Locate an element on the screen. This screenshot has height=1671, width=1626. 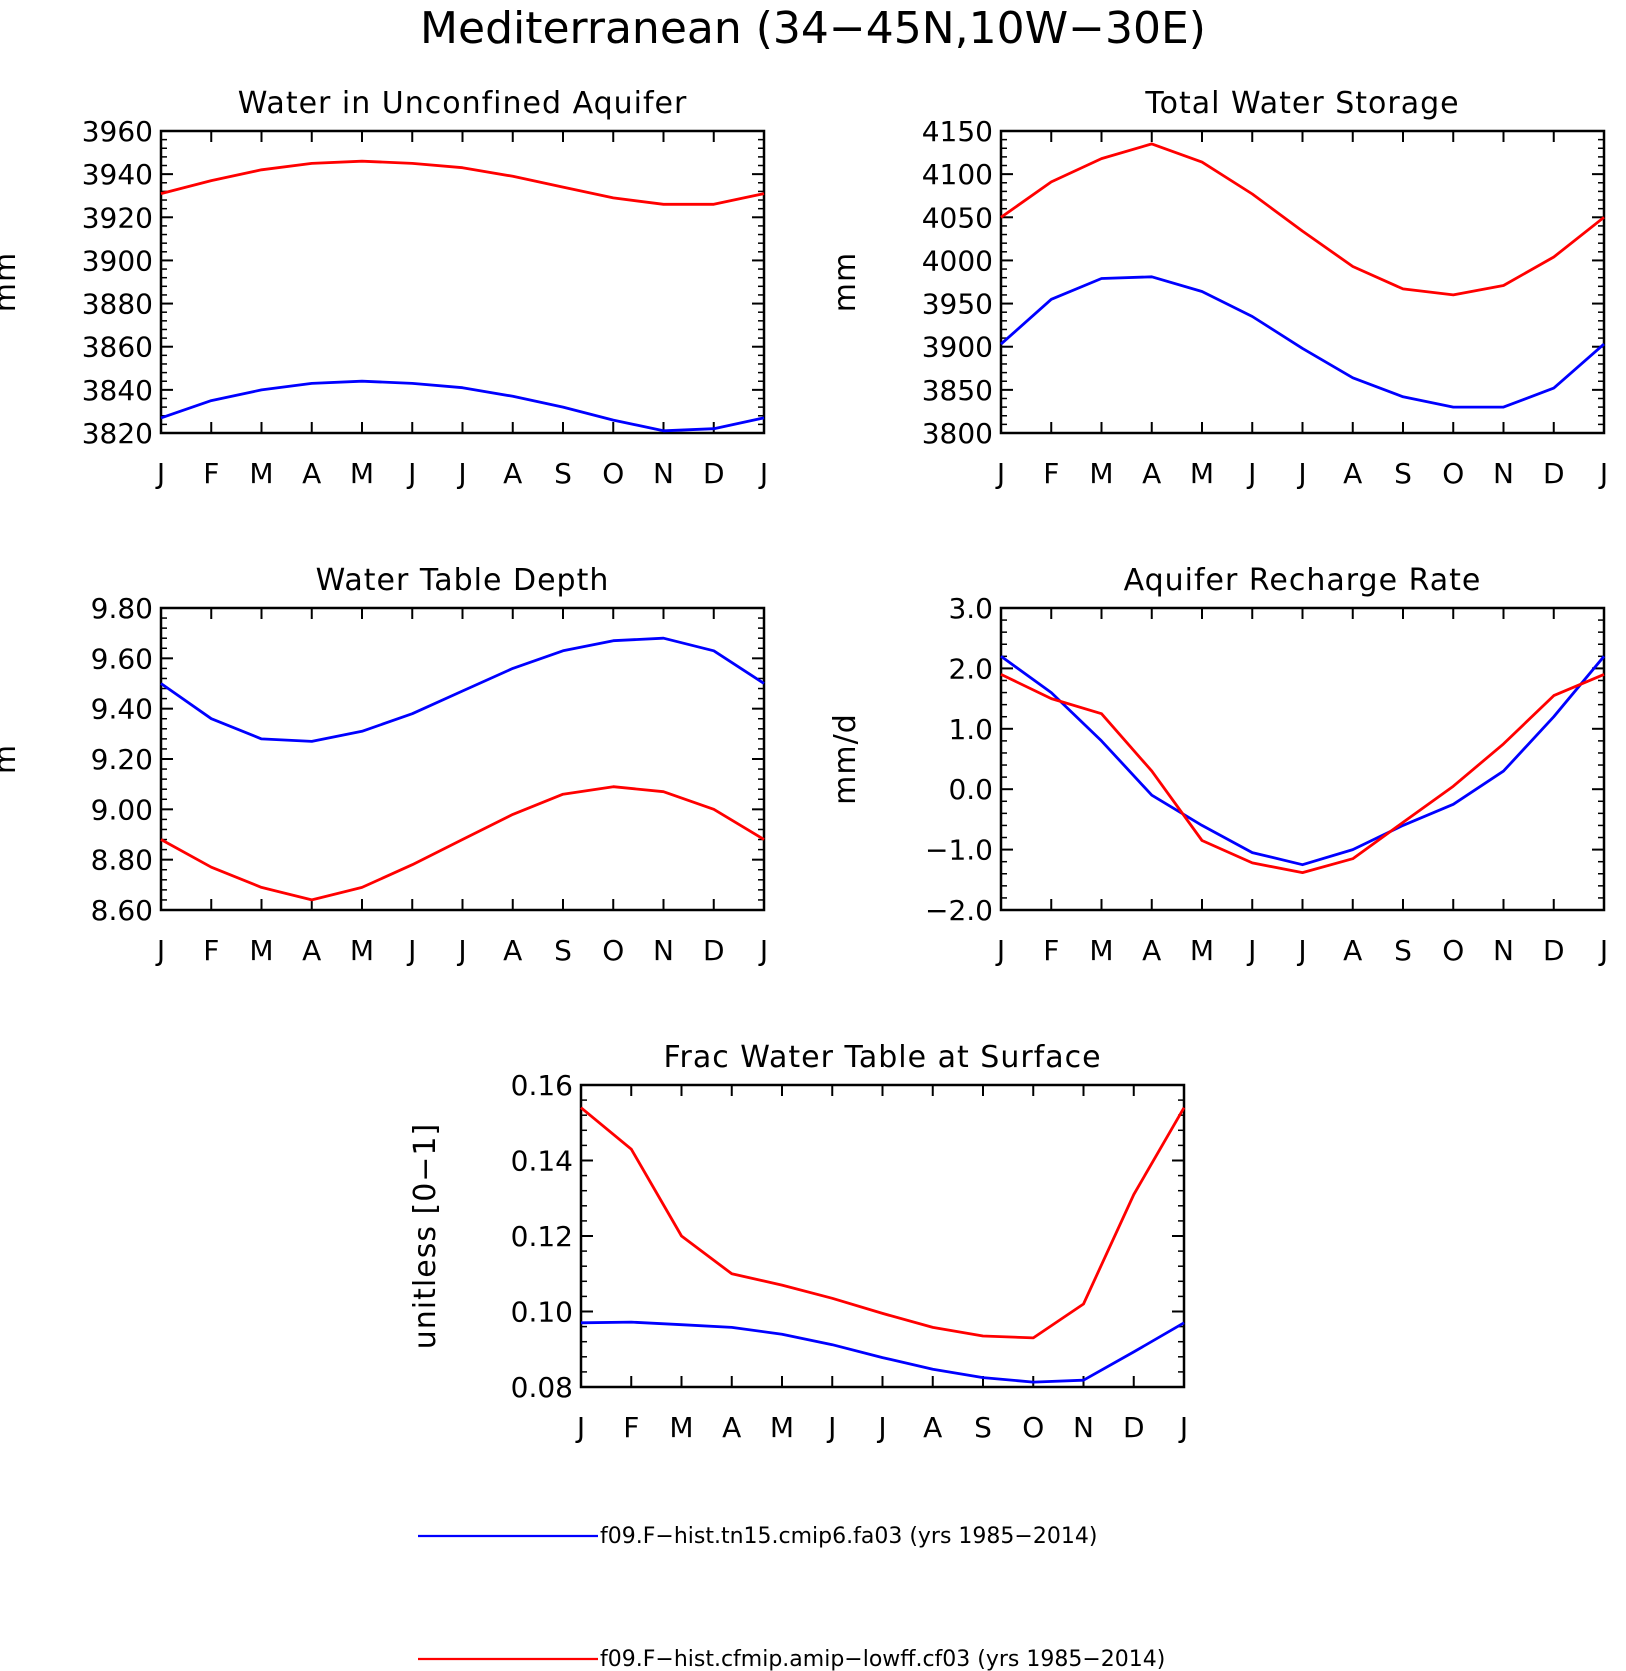
y-tick-label: 3940 is located at coordinates (117, 174).